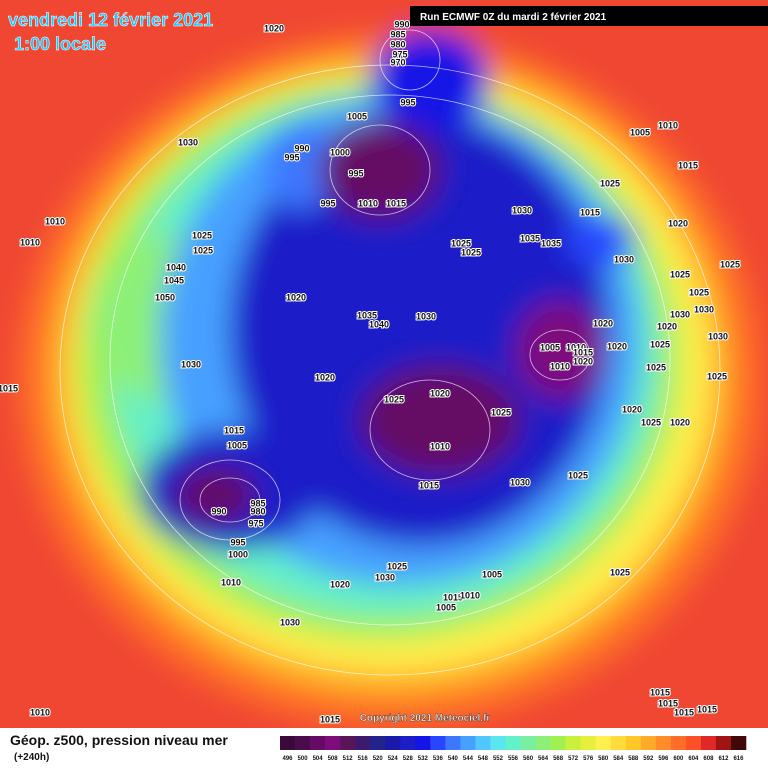 The width and height of the screenshot is (768, 768). What do you see at coordinates (363, 759) in the screenshot?
I see `colorbar-label: 516` at bounding box center [363, 759].